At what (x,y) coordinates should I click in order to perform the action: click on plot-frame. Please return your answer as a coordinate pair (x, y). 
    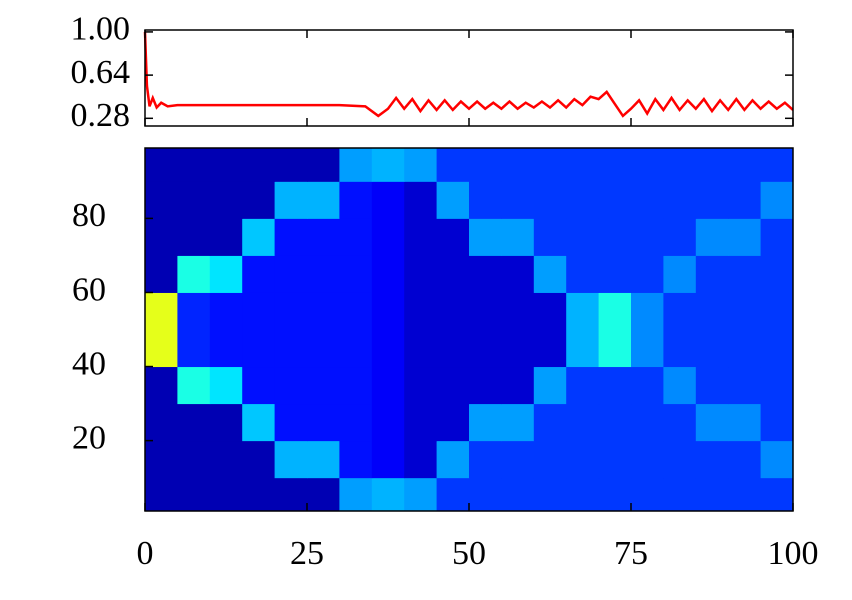
    Looking at the image, I should click on (469, 78).